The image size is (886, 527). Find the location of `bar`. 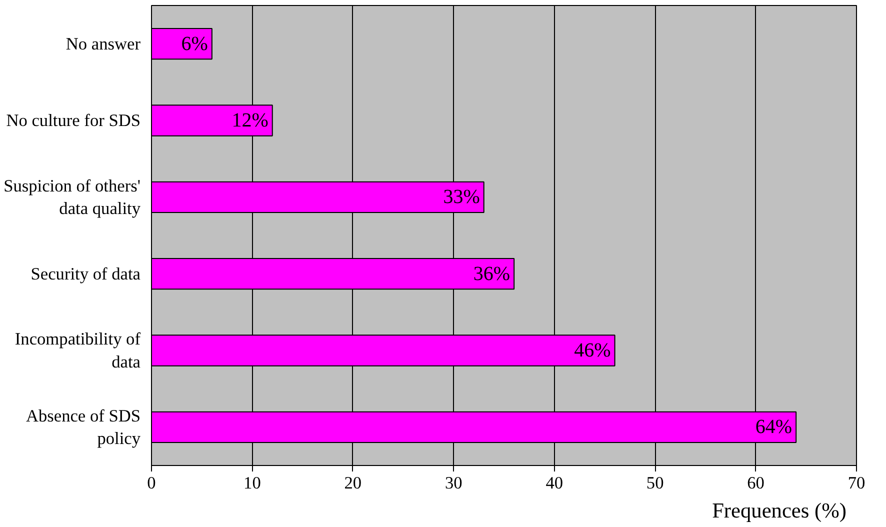

bar is located at coordinates (182, 44).